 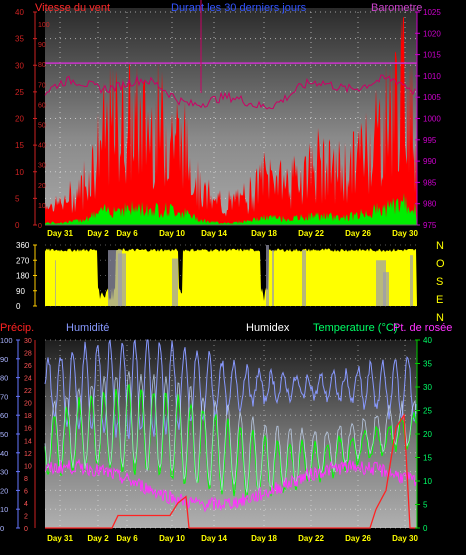 I want to click on barometer-axis-tick-label: 990, so click(x=430, y=161).